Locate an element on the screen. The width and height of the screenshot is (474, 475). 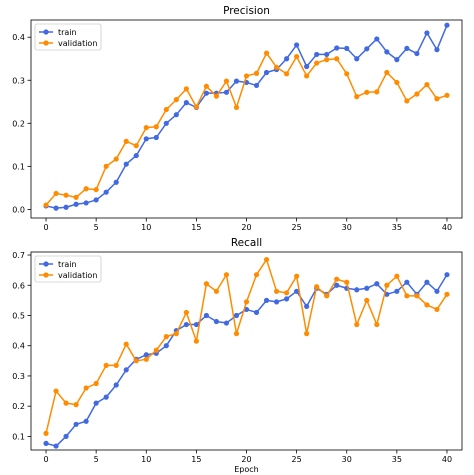
recall-y-tick-label: 0.1 is located at coordinates (18, 436).